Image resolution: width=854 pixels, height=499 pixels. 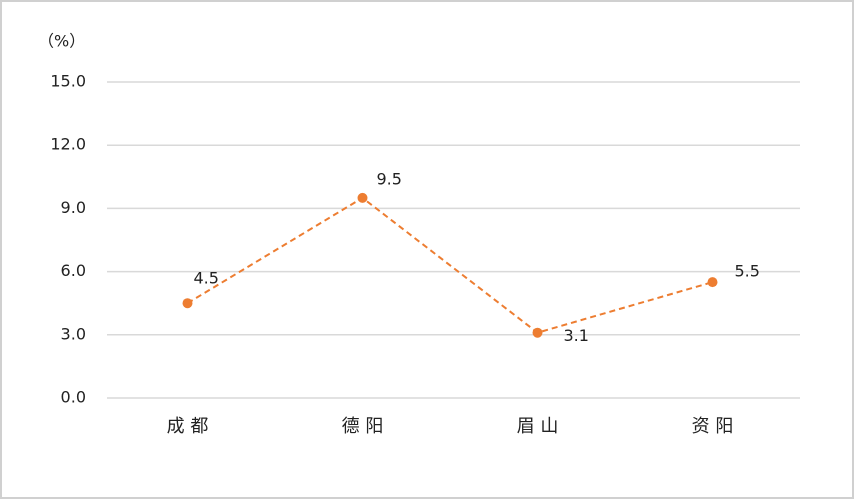 What do you see at coordinates (538, 426) in the screenshot?
I see `x-tick-label: 眉 山` at bounding box center [538, 426].